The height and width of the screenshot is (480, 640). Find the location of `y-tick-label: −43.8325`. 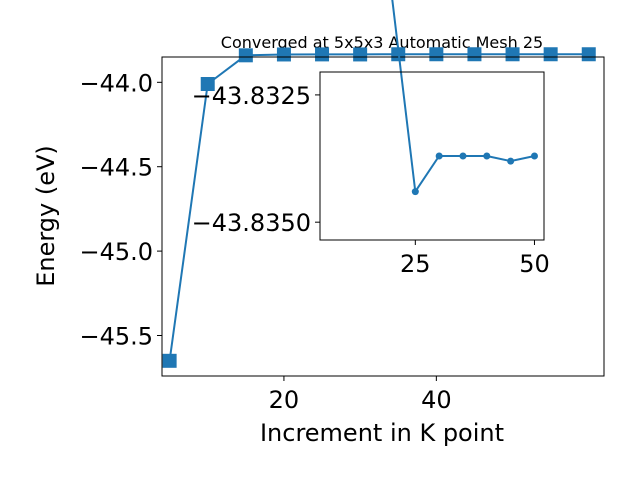

y-tick-label: −43.8325 is located at coordinates (251, 96).